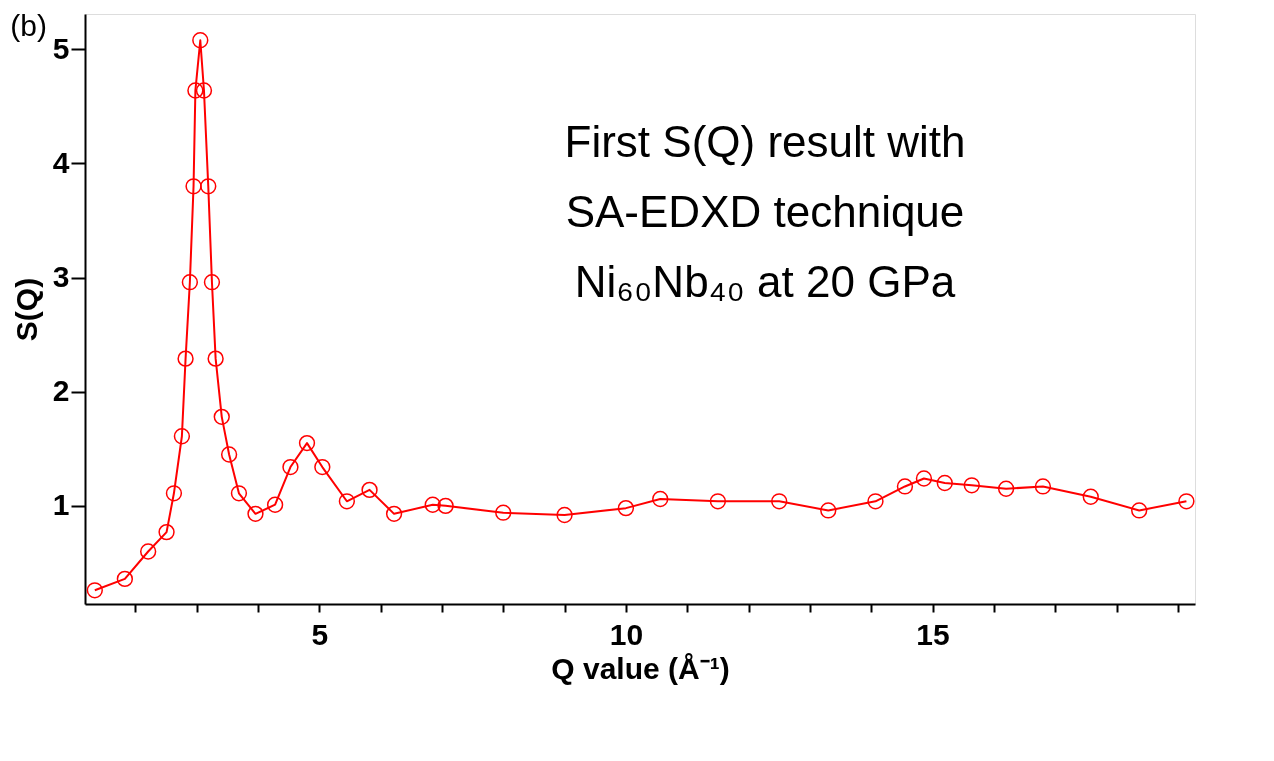 This screenshot has width=1274, height=761. What do you see at coordinates (765, 211) in the screenshot?
I see `annotation: SA-EDXD technique` at bounding box center [765, 211].